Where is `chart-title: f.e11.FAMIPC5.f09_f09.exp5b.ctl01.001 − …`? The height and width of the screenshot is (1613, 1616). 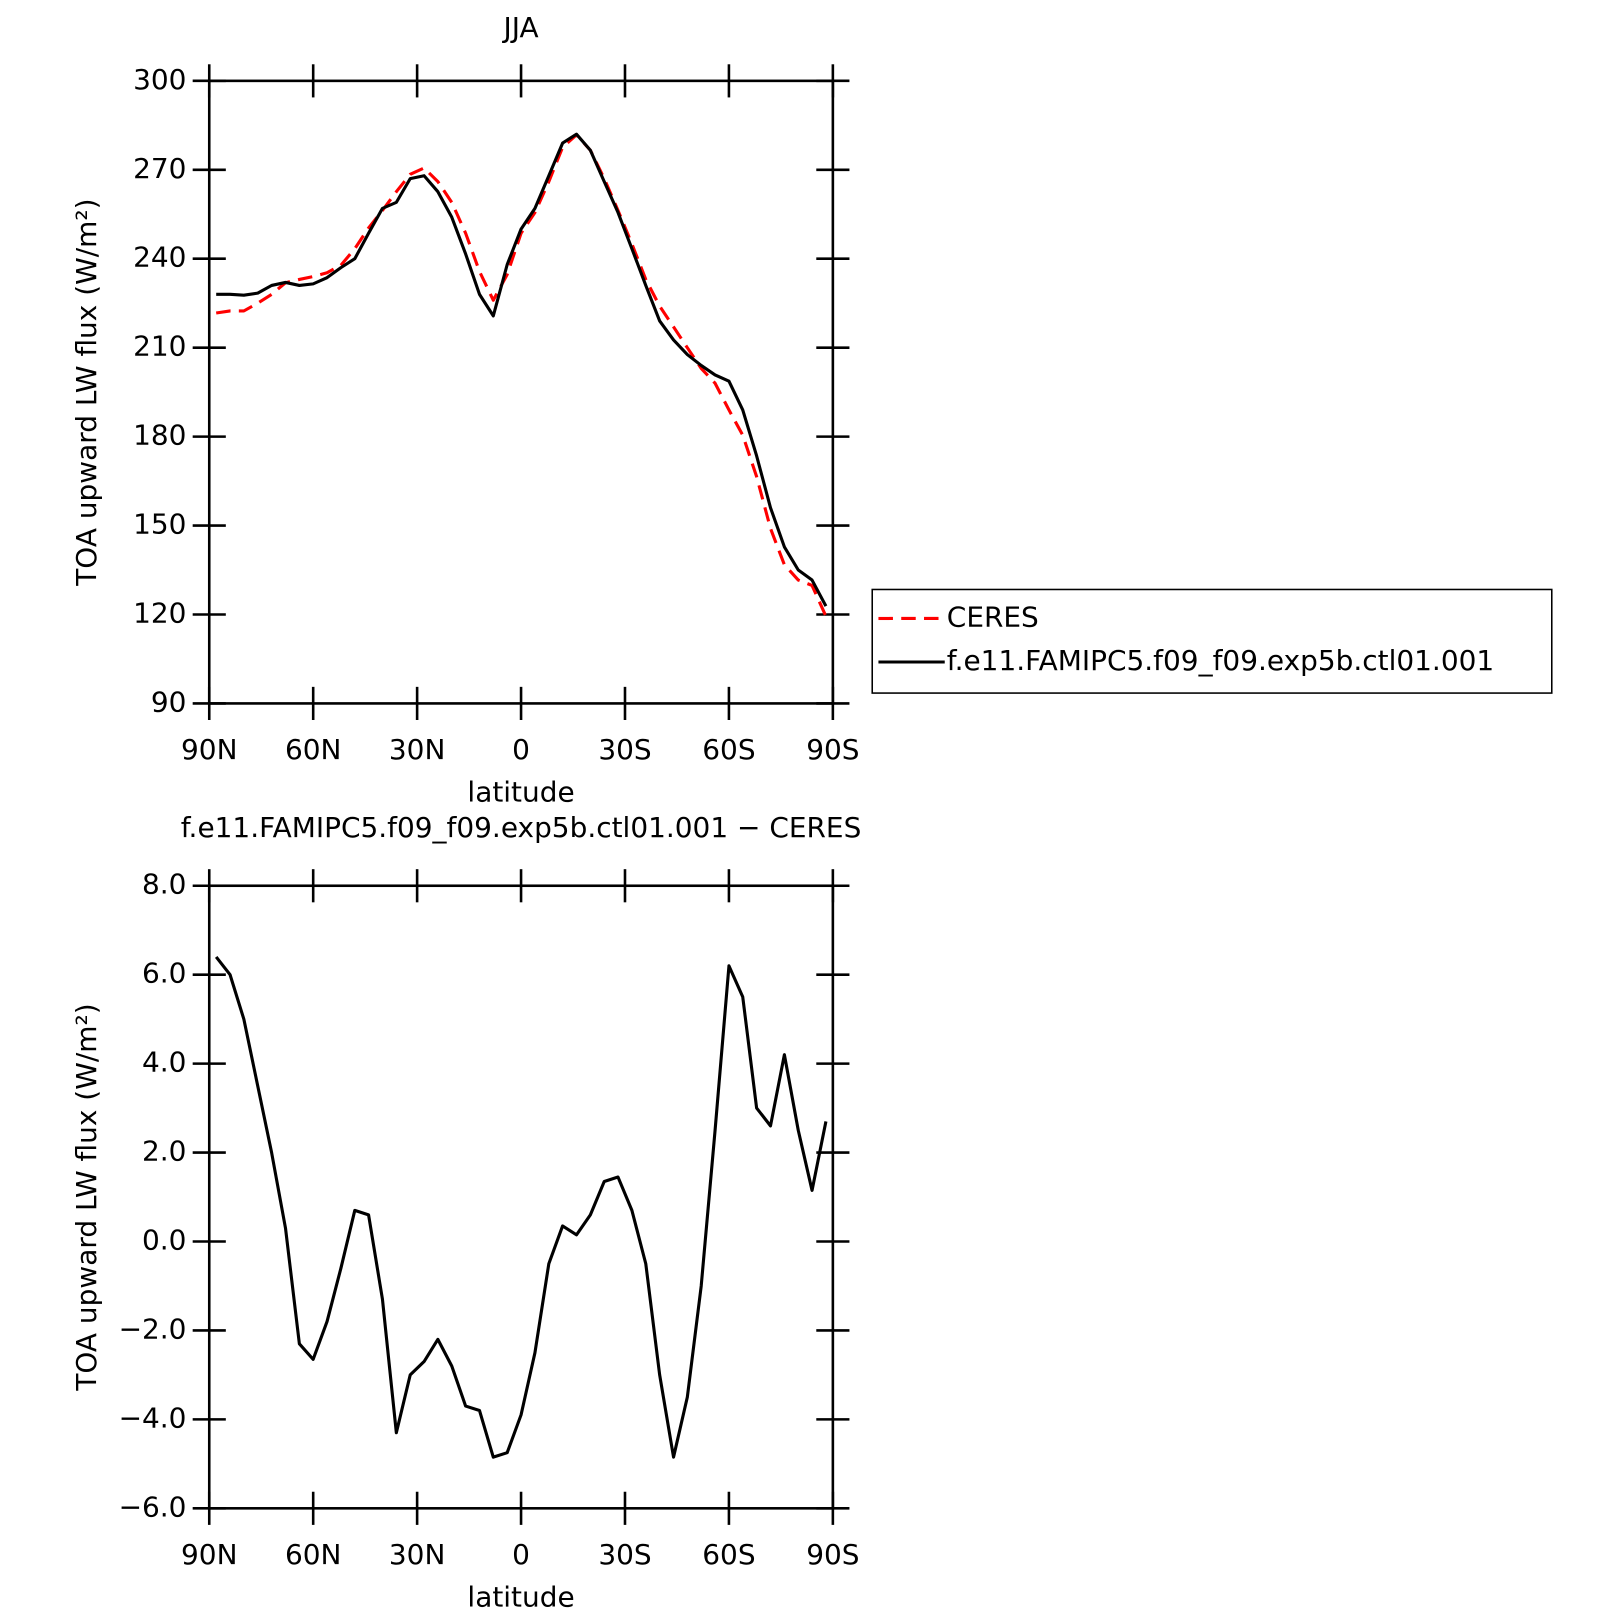 chart-title: f.e11.FAMIPC5.f09_f09.exp5b.ctl01.001 − … is located at coordinates (521, 827).